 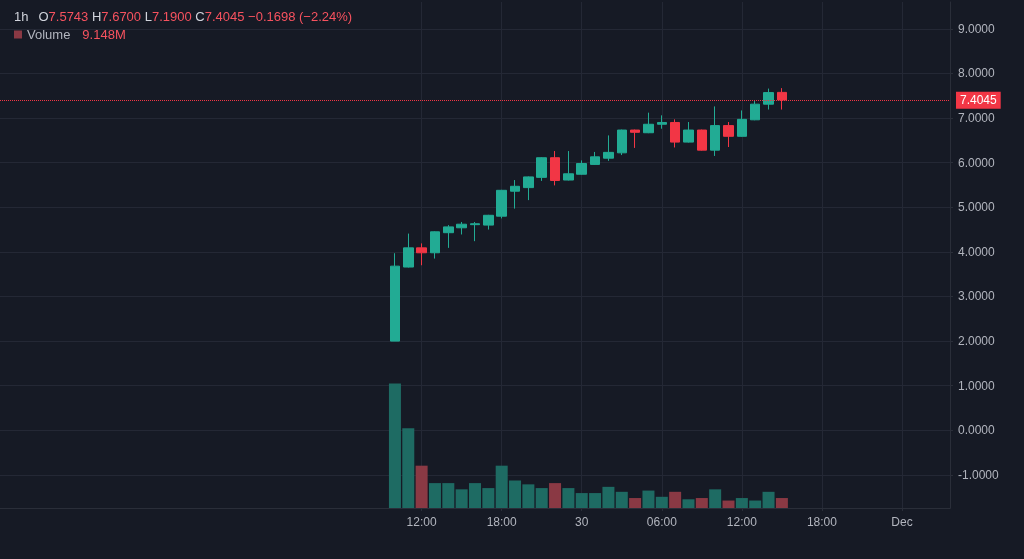 What do you see at coordinates (977, 162) in the screenshot?
I see `y-tick-label: 6.0000` at bounding box center [977, 162].